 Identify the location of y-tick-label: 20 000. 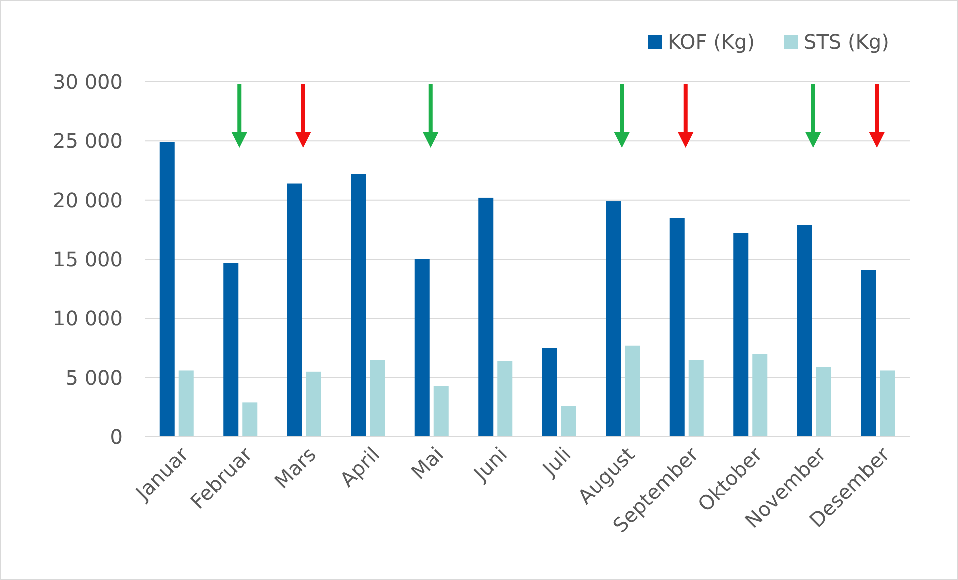
(88, 200).